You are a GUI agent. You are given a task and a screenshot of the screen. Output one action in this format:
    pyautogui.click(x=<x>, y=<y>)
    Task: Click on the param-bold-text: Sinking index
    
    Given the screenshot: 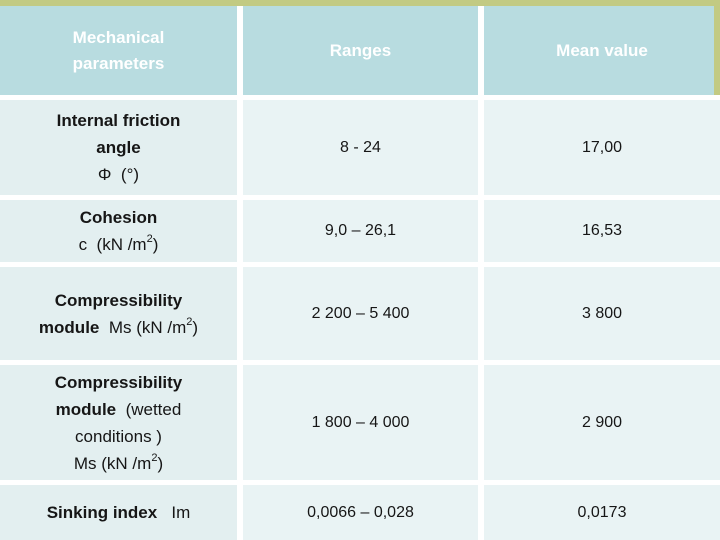 What is the action you would take?
    pyautogui.click(x=102, y=512)
    